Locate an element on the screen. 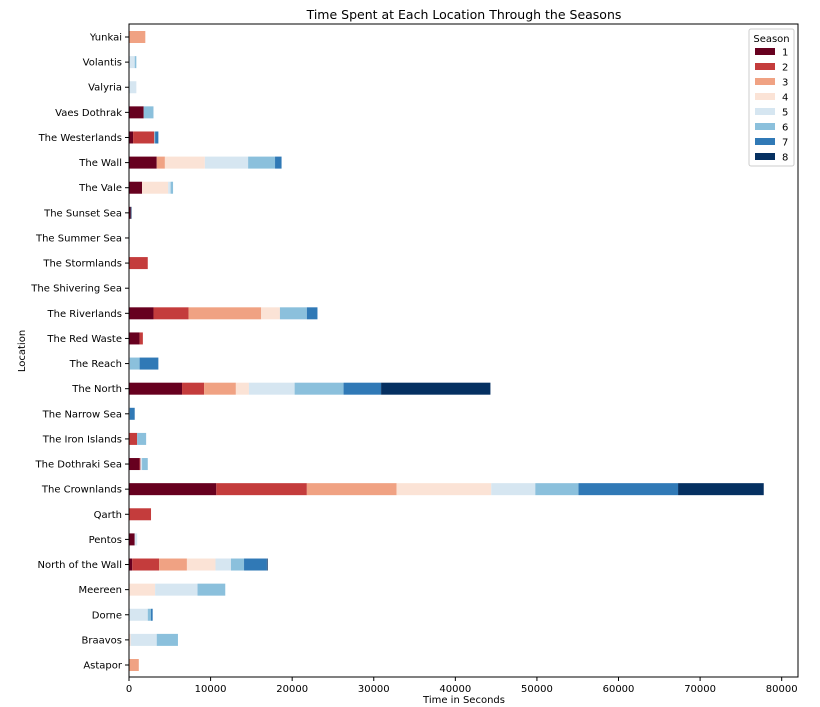 This screenshot has height=707, width=820. x-tick-label: 80000 is located at coordinates (782, 689).